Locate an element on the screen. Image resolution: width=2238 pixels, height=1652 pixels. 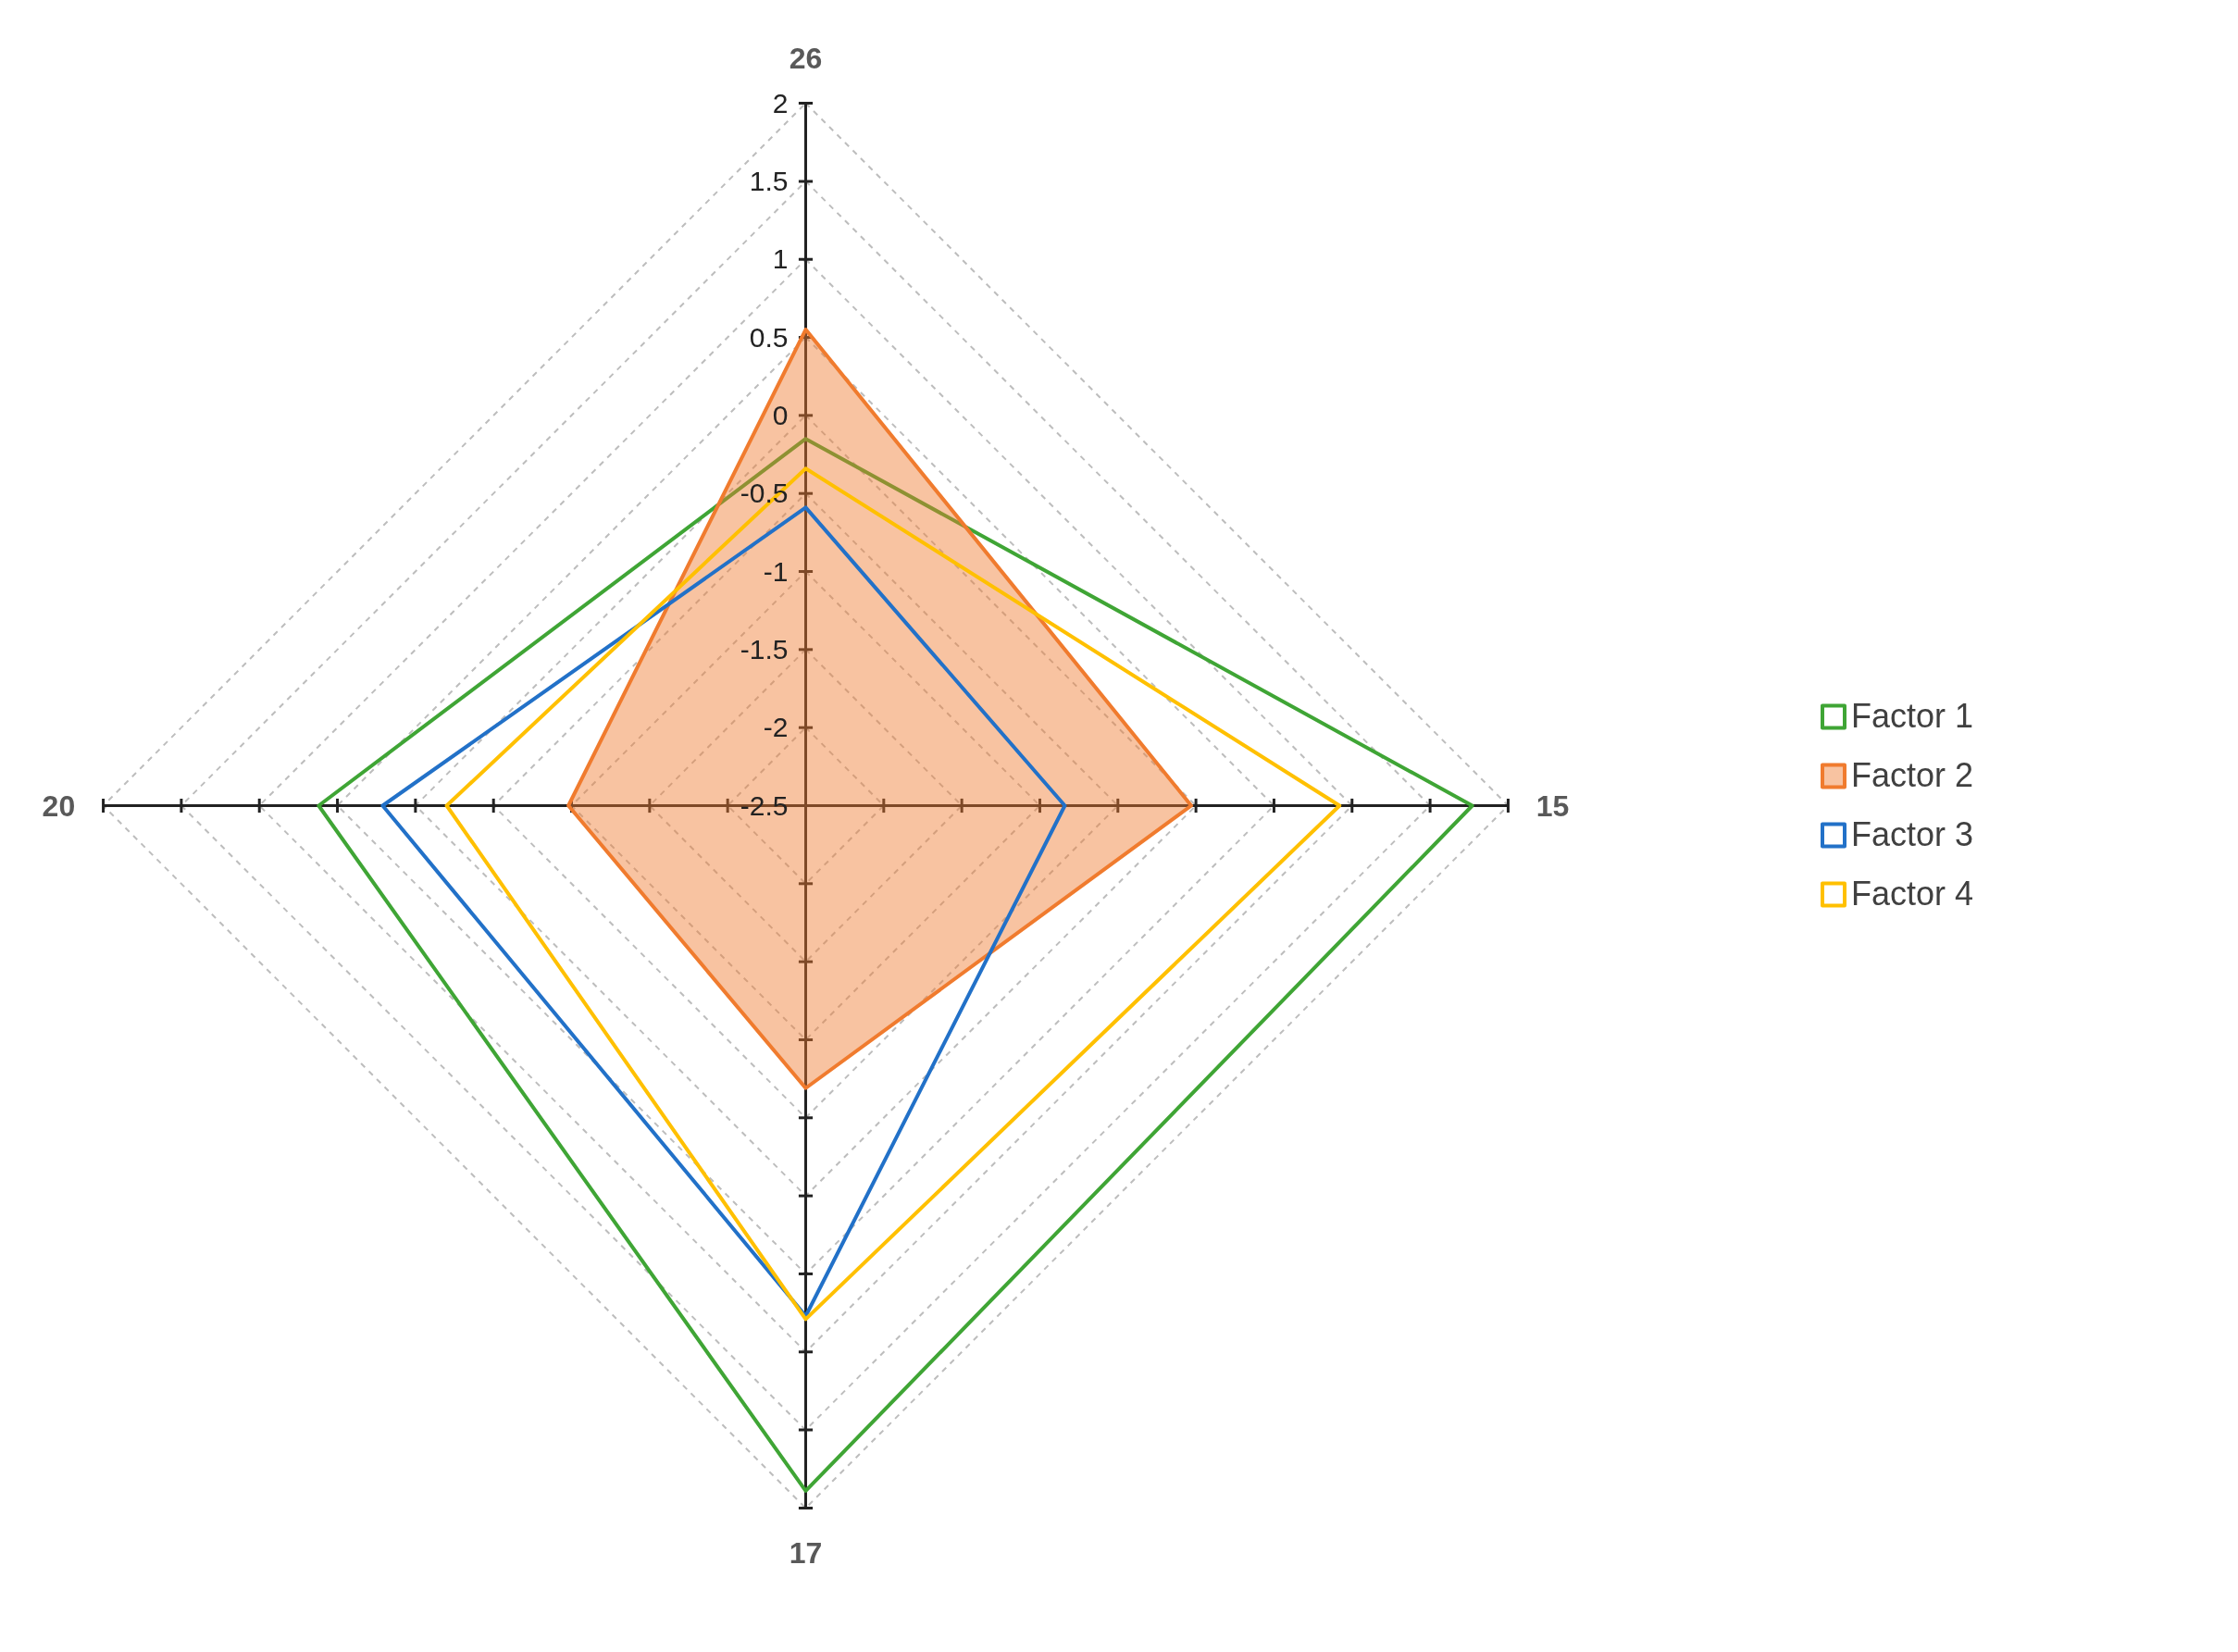
y-tick-label: -2 is located at coordinates (776, 728).